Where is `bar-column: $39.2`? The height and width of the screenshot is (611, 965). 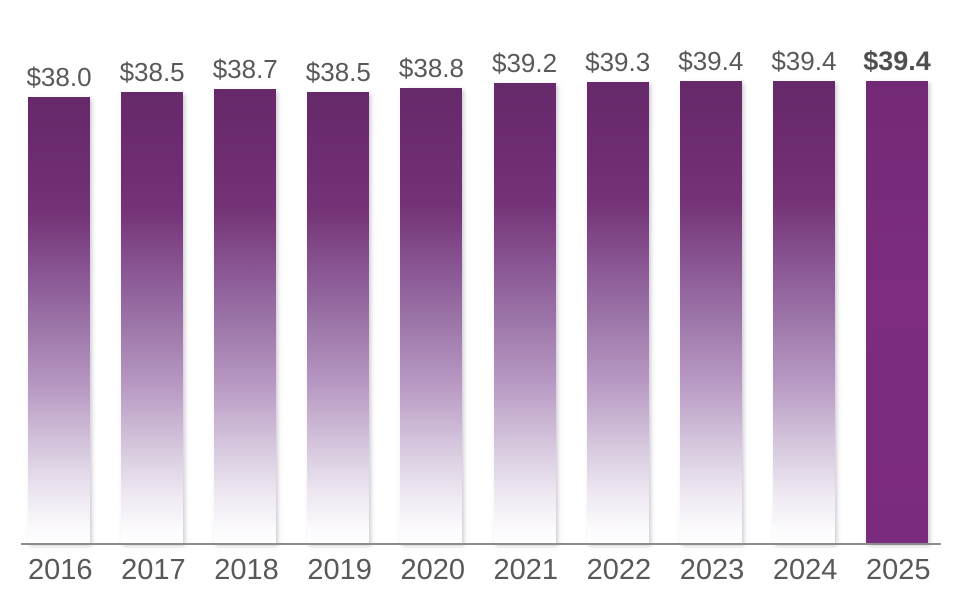
bar-column: $39.2 is located at coordinates (525, 296).